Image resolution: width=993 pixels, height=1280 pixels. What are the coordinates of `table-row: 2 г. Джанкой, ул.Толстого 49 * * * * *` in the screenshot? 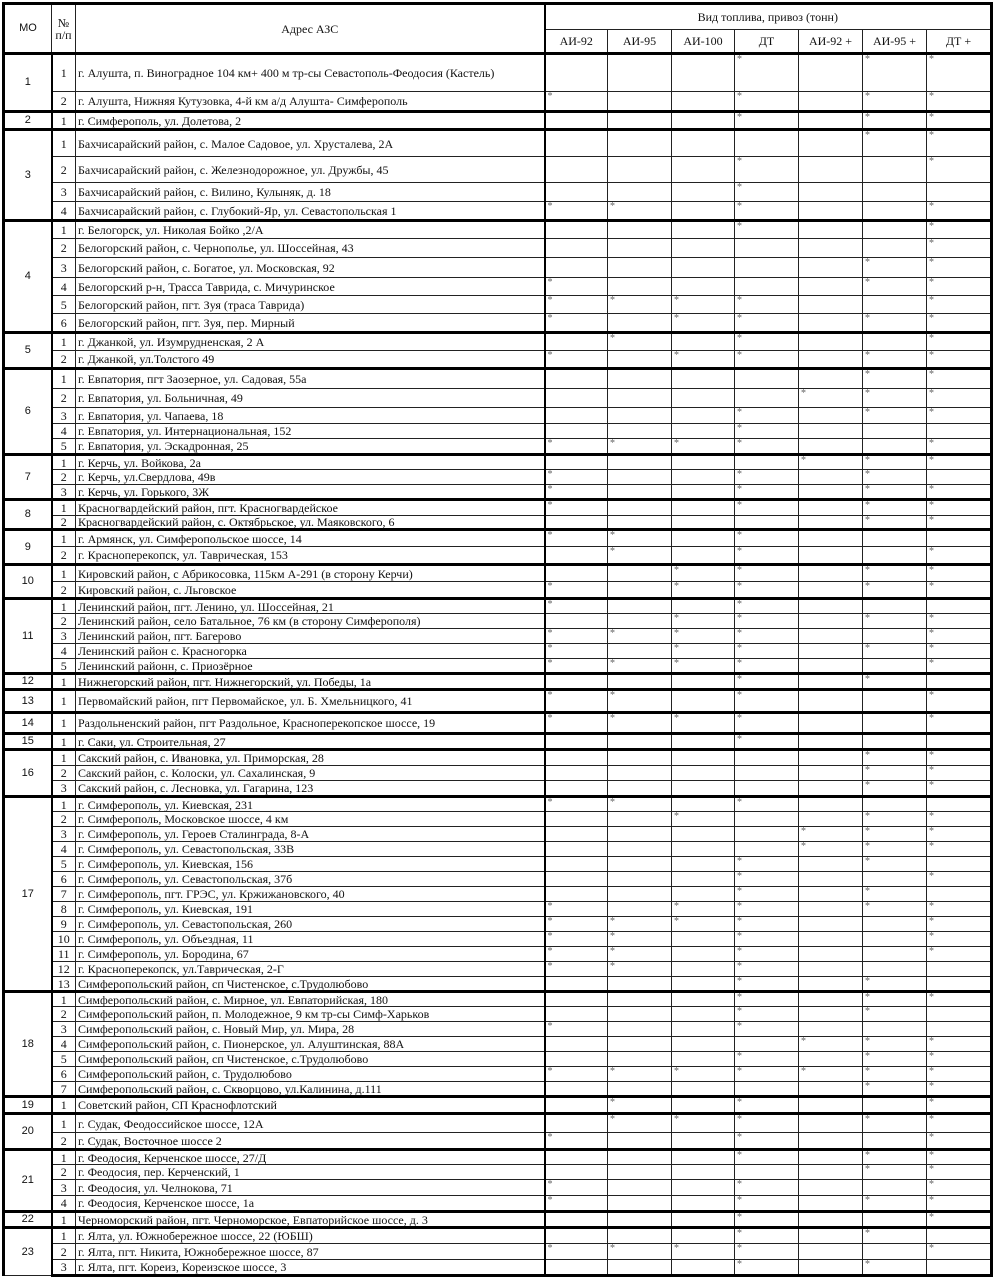 It's located at (498, 360).